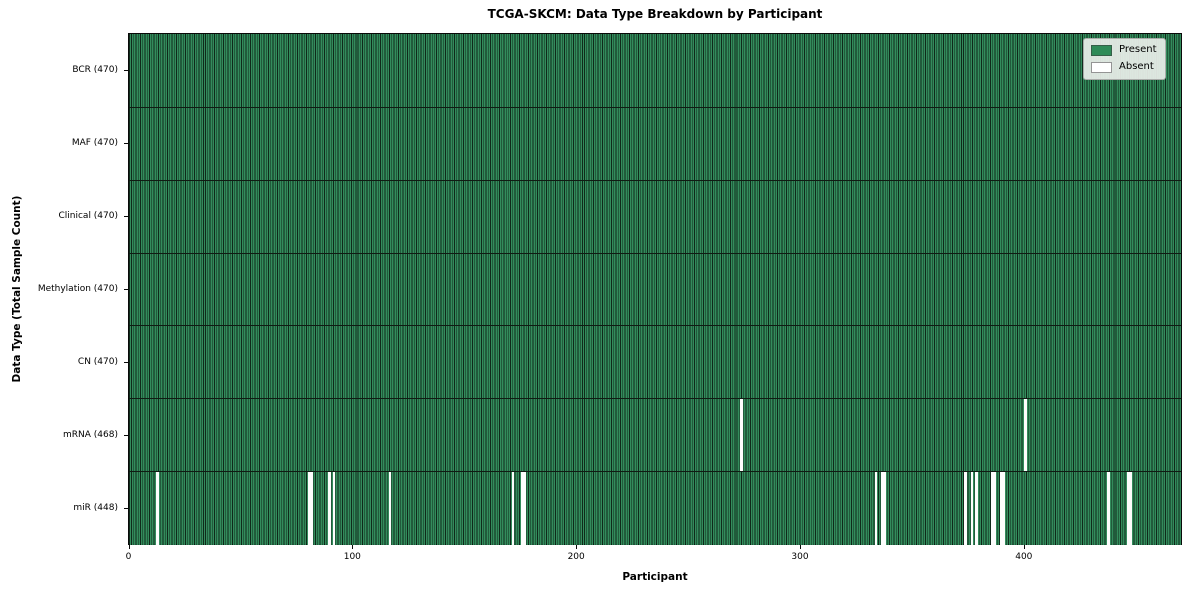  What do you see at coordinates (77, 289) in the screenshot?
I see `y-tick-label: Methylation (470)` at bounding box center [77, 289].